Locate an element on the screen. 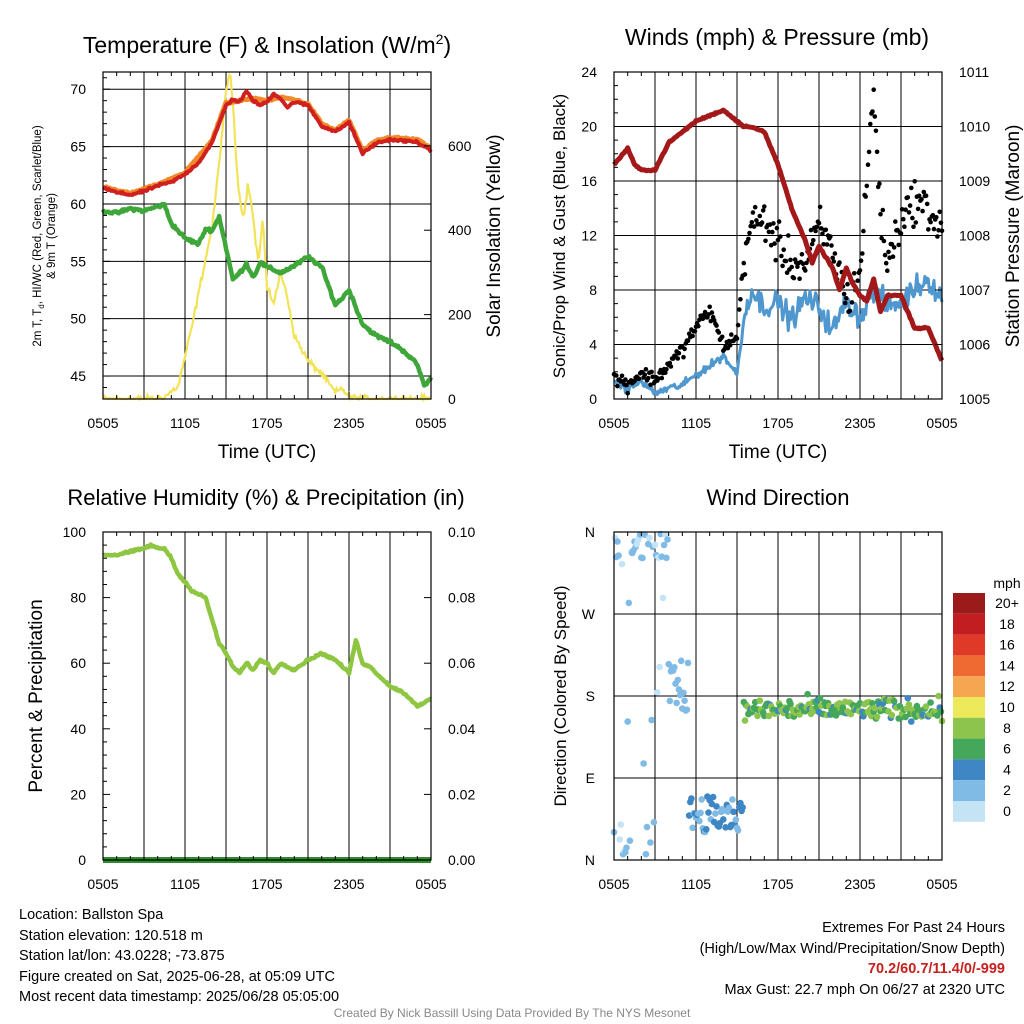 This screenshot has height=1024, width=1024. y-tick-label: E is located at coordinates (590, 778).